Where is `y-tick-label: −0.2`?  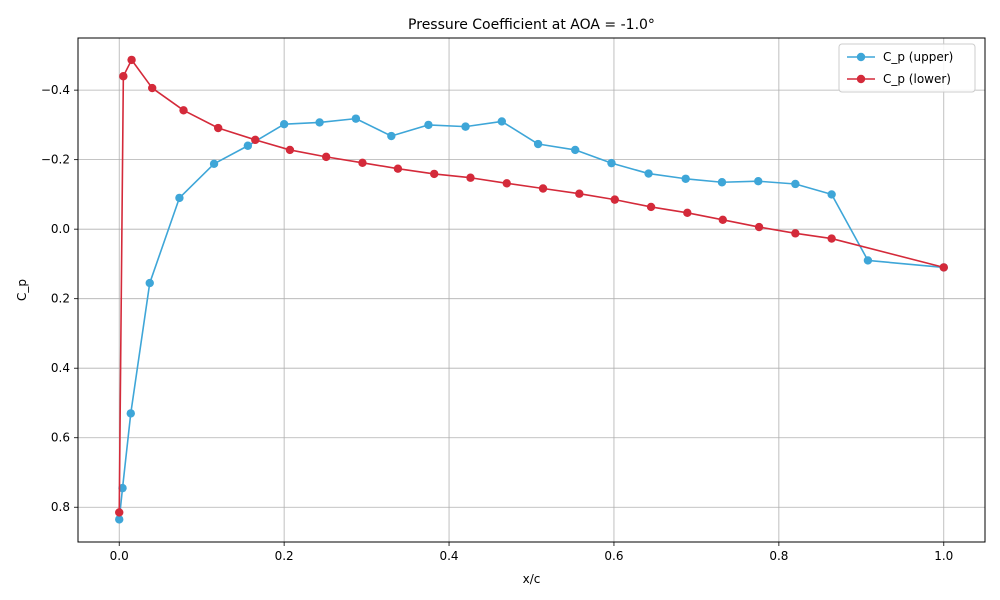 y-tick-label: −0.2 is located at coordinates (55, 160).